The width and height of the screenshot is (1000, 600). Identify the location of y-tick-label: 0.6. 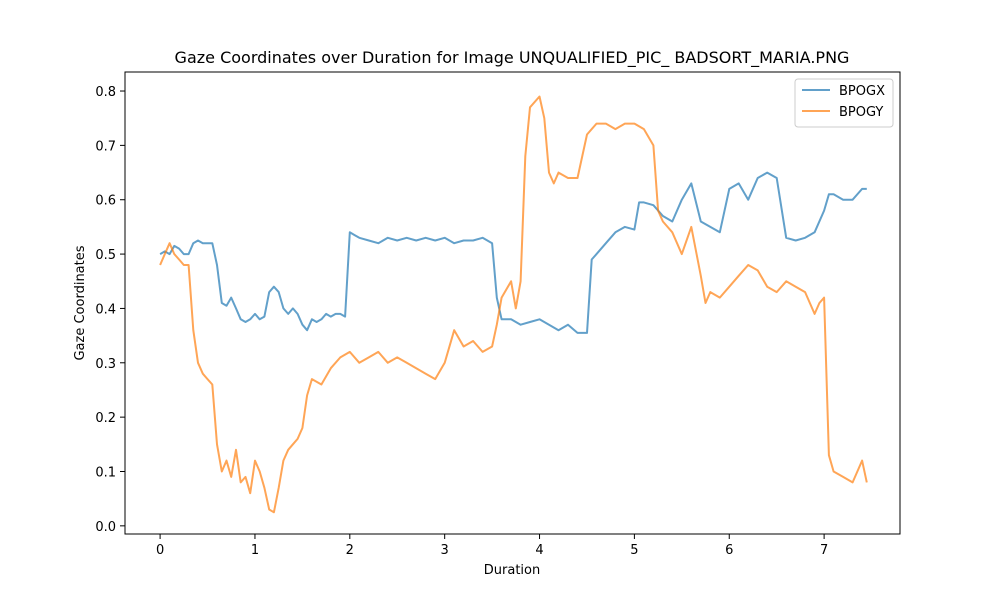
(105, 201).